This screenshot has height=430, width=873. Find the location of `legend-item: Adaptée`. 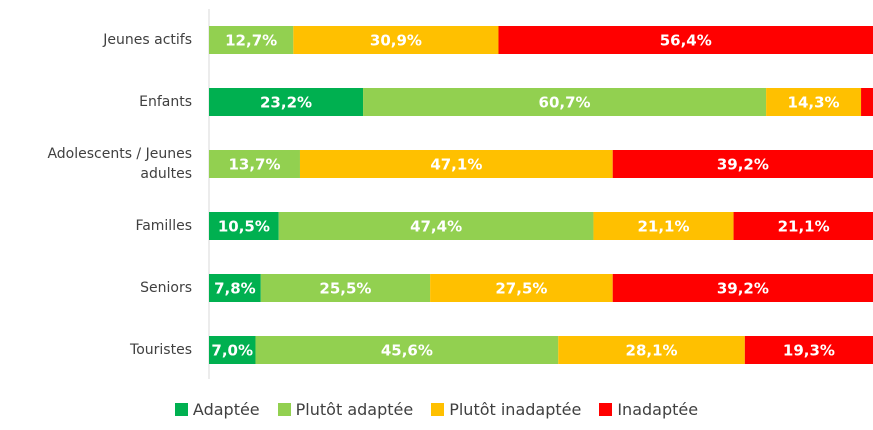

legend-item: Adaptée is located at coordinates (217, 409).